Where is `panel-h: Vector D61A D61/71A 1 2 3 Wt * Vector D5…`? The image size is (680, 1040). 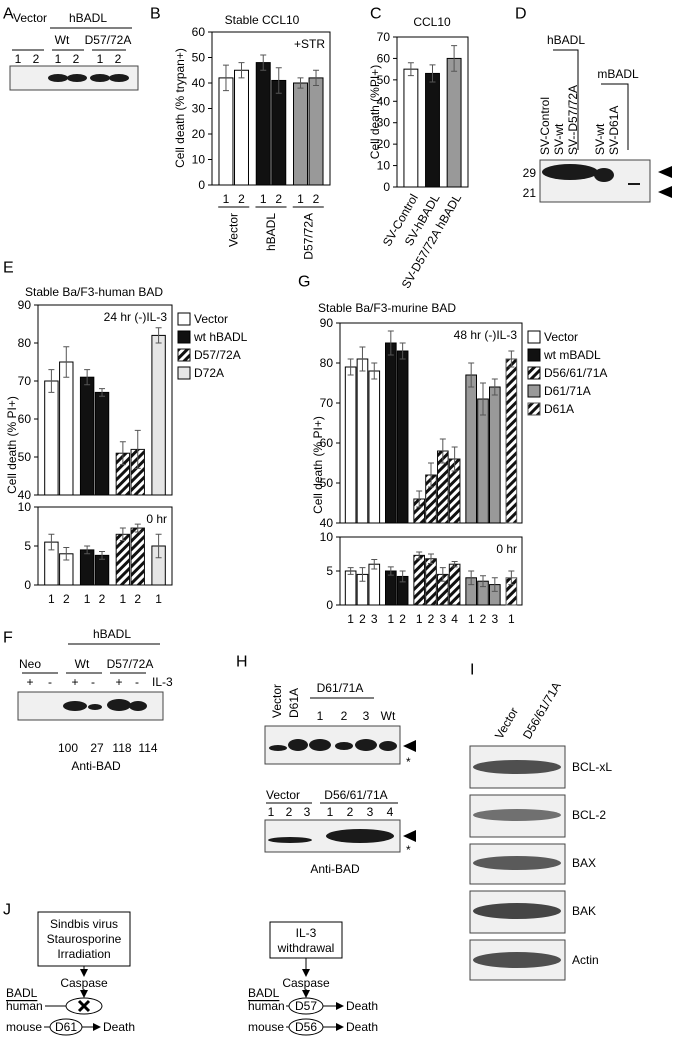
panel-h: Vector D61A D61/71A 1 2 3 Wt * Vector D5… is located at coordinates (340, 778).